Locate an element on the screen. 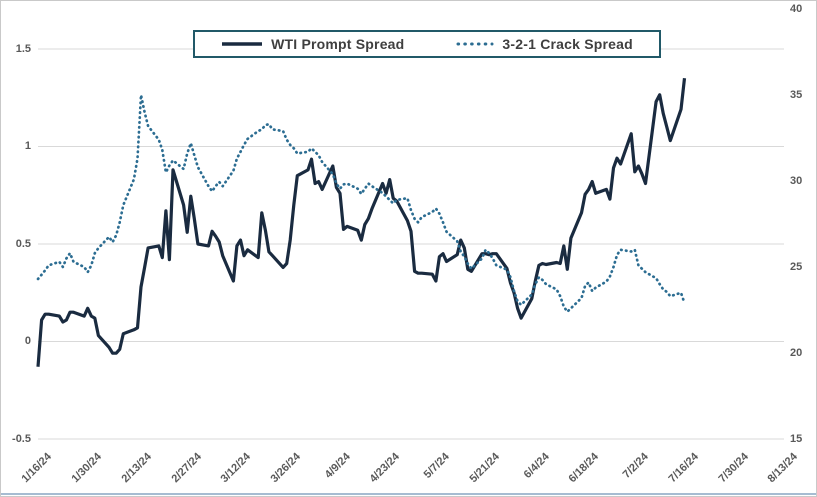 This screenshot has height=497, width=817. legend-item-crack: 3-2-1 Crack Spread is located at coordinates (544, 44).